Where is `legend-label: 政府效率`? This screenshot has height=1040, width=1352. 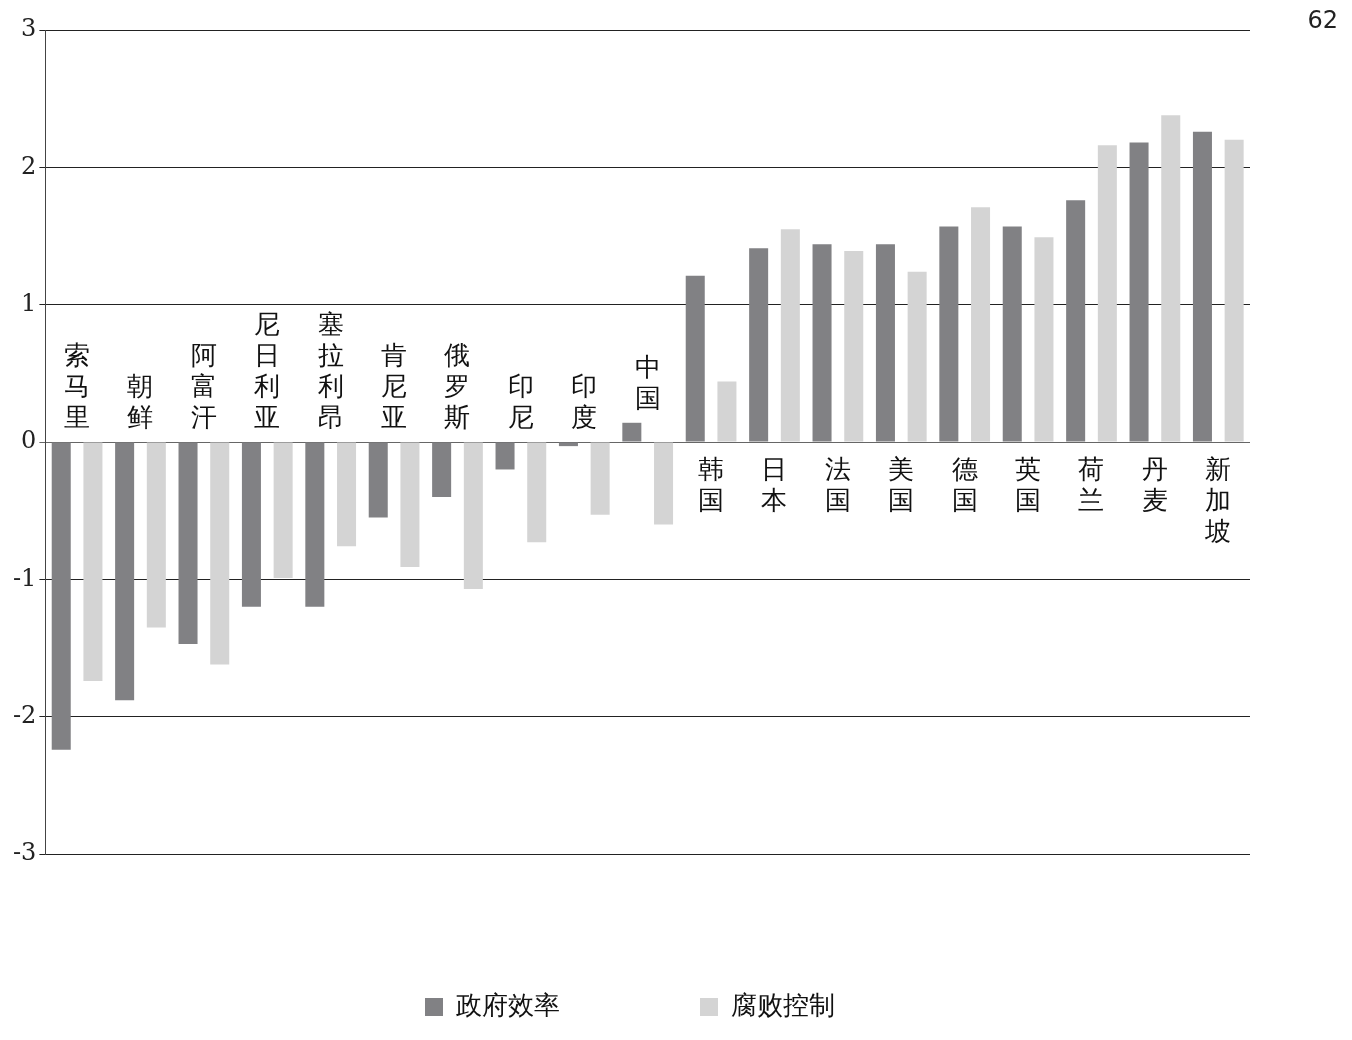
legend-label: 政府效率 is located at coordinates (508, 1004).